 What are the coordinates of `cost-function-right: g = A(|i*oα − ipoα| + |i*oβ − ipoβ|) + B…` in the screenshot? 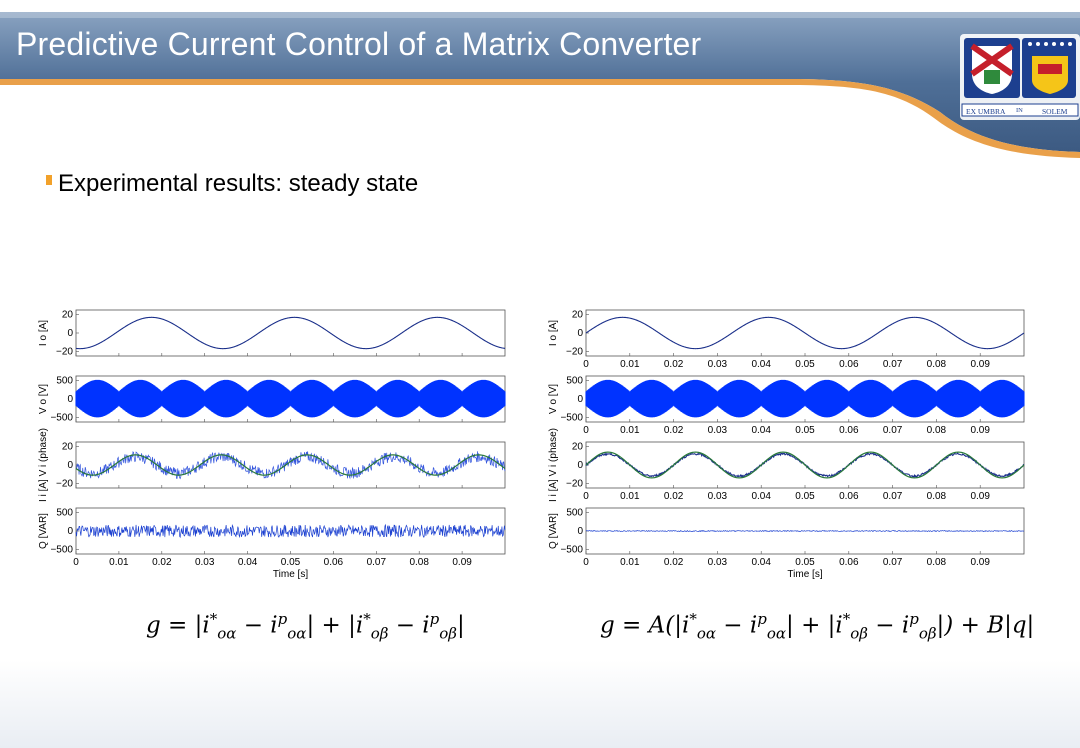 It's located at (817, 626).